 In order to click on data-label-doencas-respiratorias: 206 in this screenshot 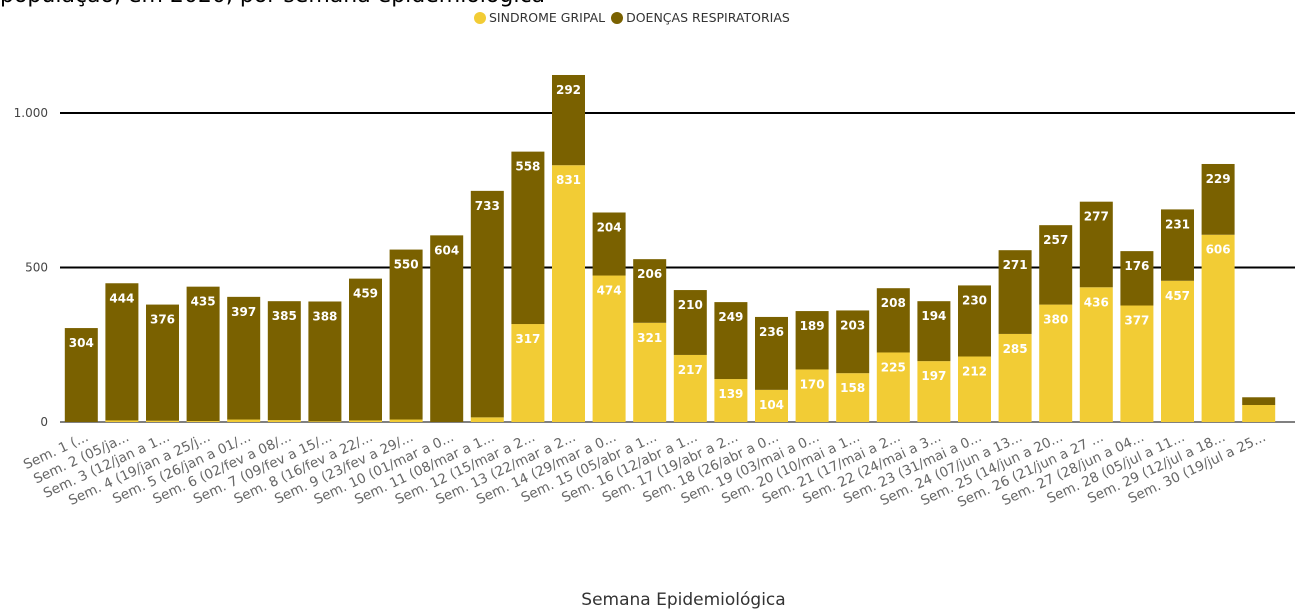, I will do `click(649, 274)`.